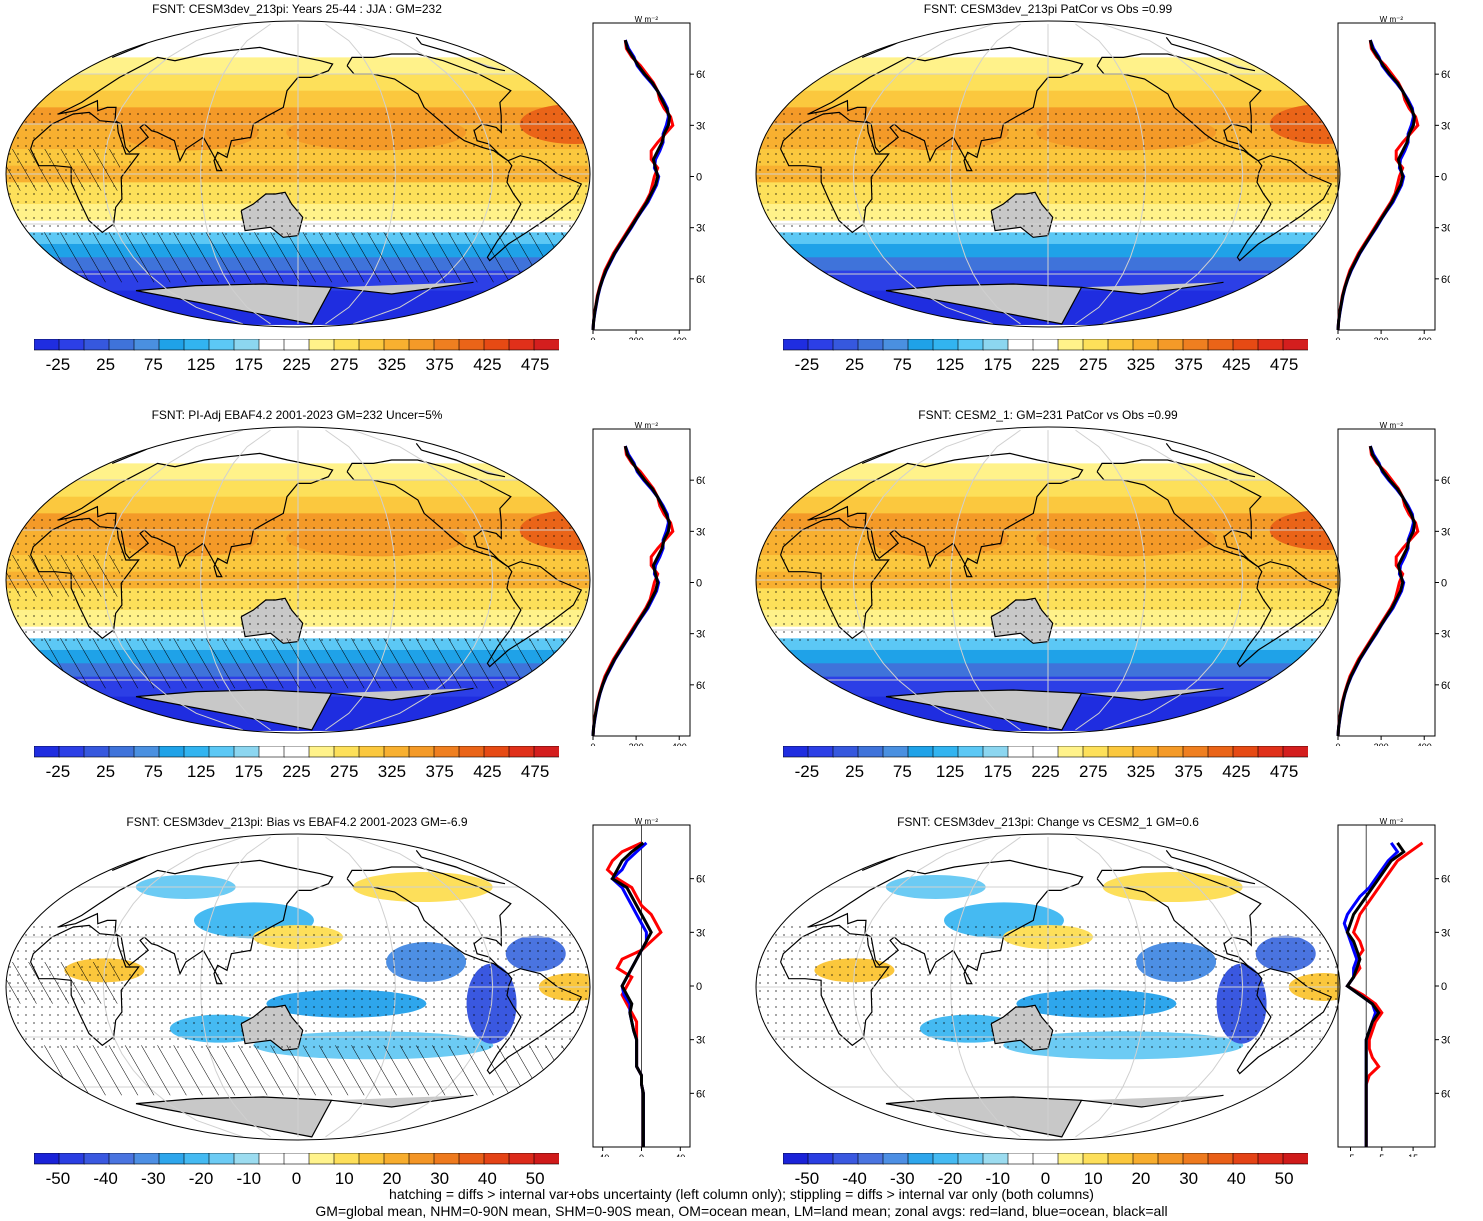 This screenshot has height=1221, width=1483. I want to click on zonal-xtick-label: -40, so click(602, 1155).